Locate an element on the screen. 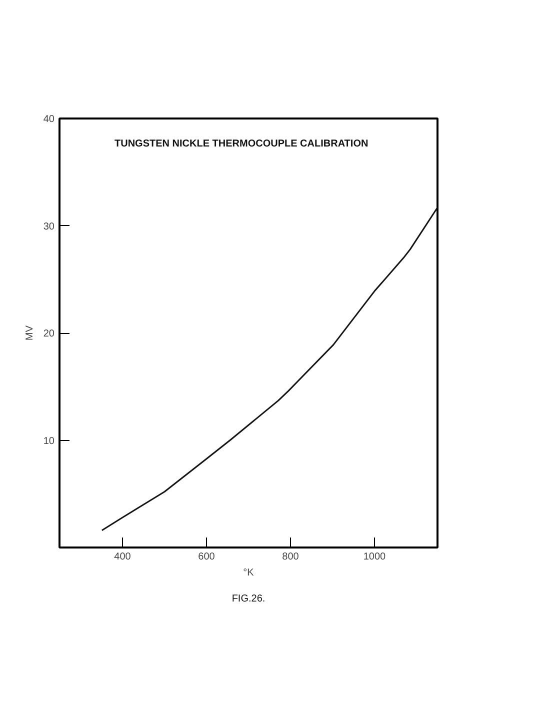  y-tick-label: 10 is located at coordinates (49, 441).